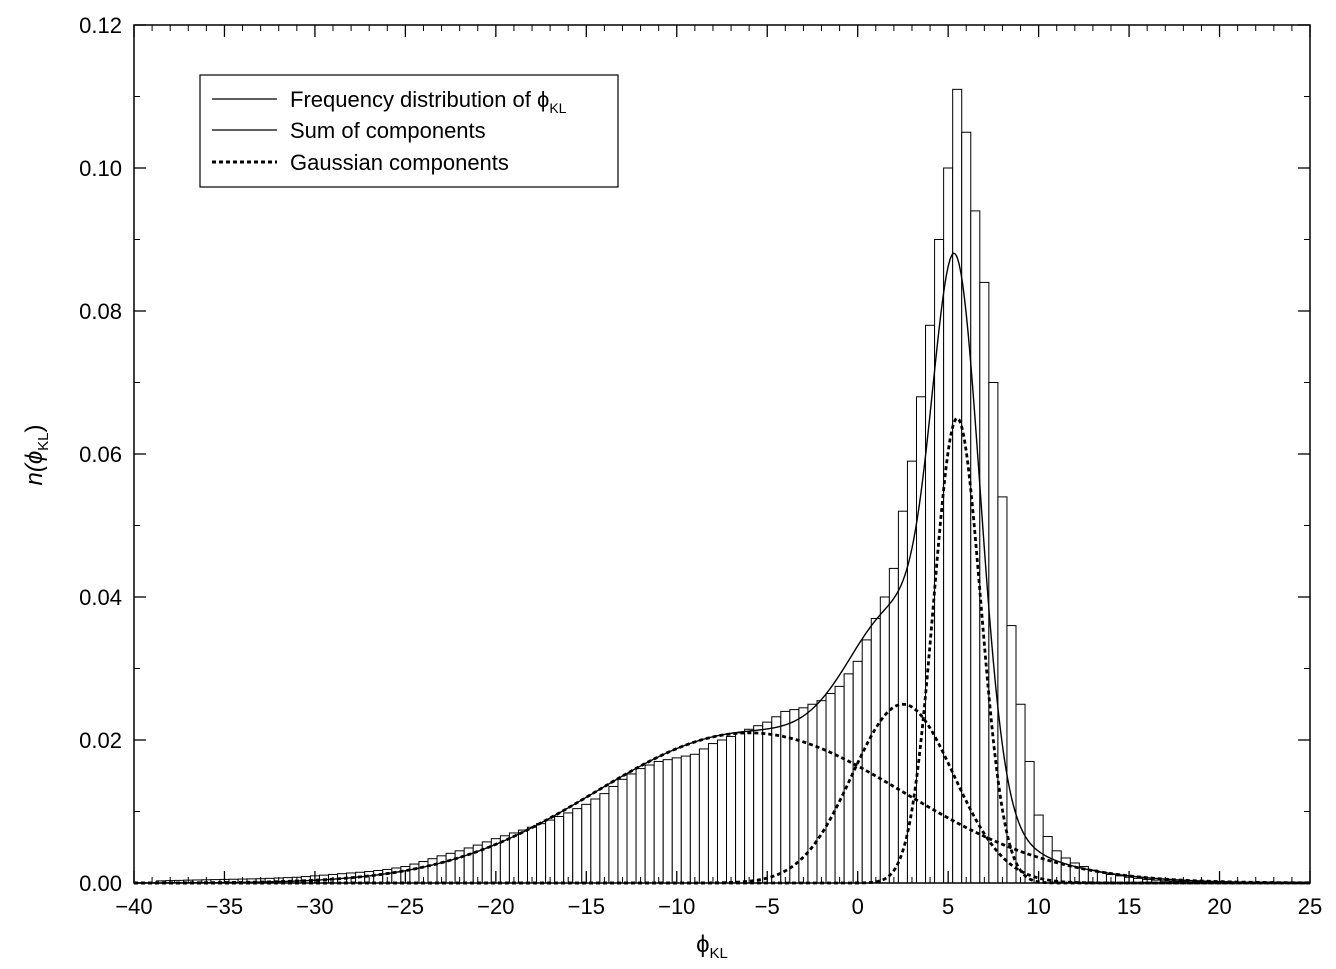  Describe the element at coordinates (100, 740) in the screenshot. I see `y-tick-label: 0.02` at that location.